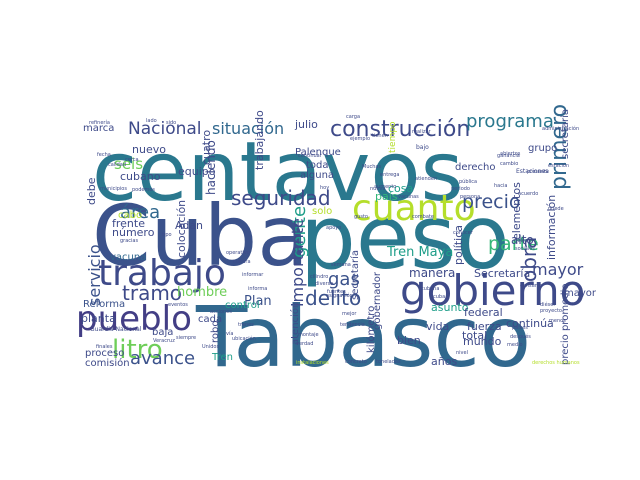 The width and height of the screenshot is (640, 480). Describe the element at coordinates (178, 305) in the screenshot. I see `cloud-word: eventos` at that location.